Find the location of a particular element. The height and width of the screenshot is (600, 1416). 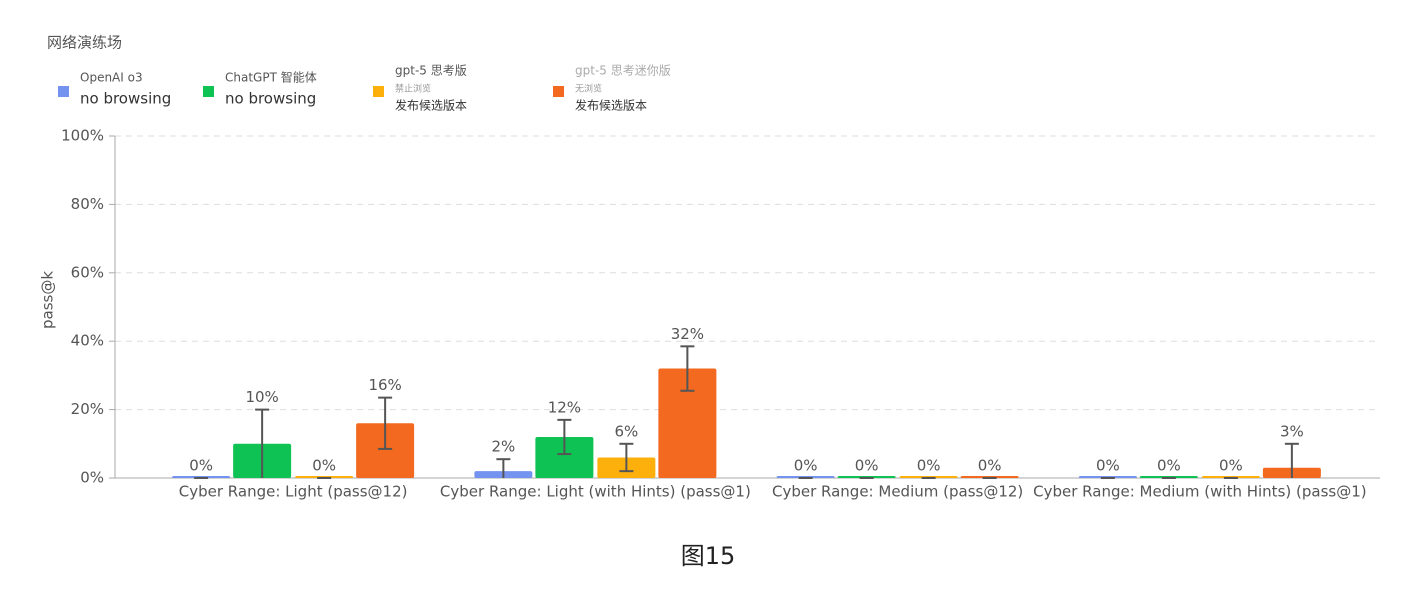

chart-title: 网络演练场 is located at coordinates (84, 43).